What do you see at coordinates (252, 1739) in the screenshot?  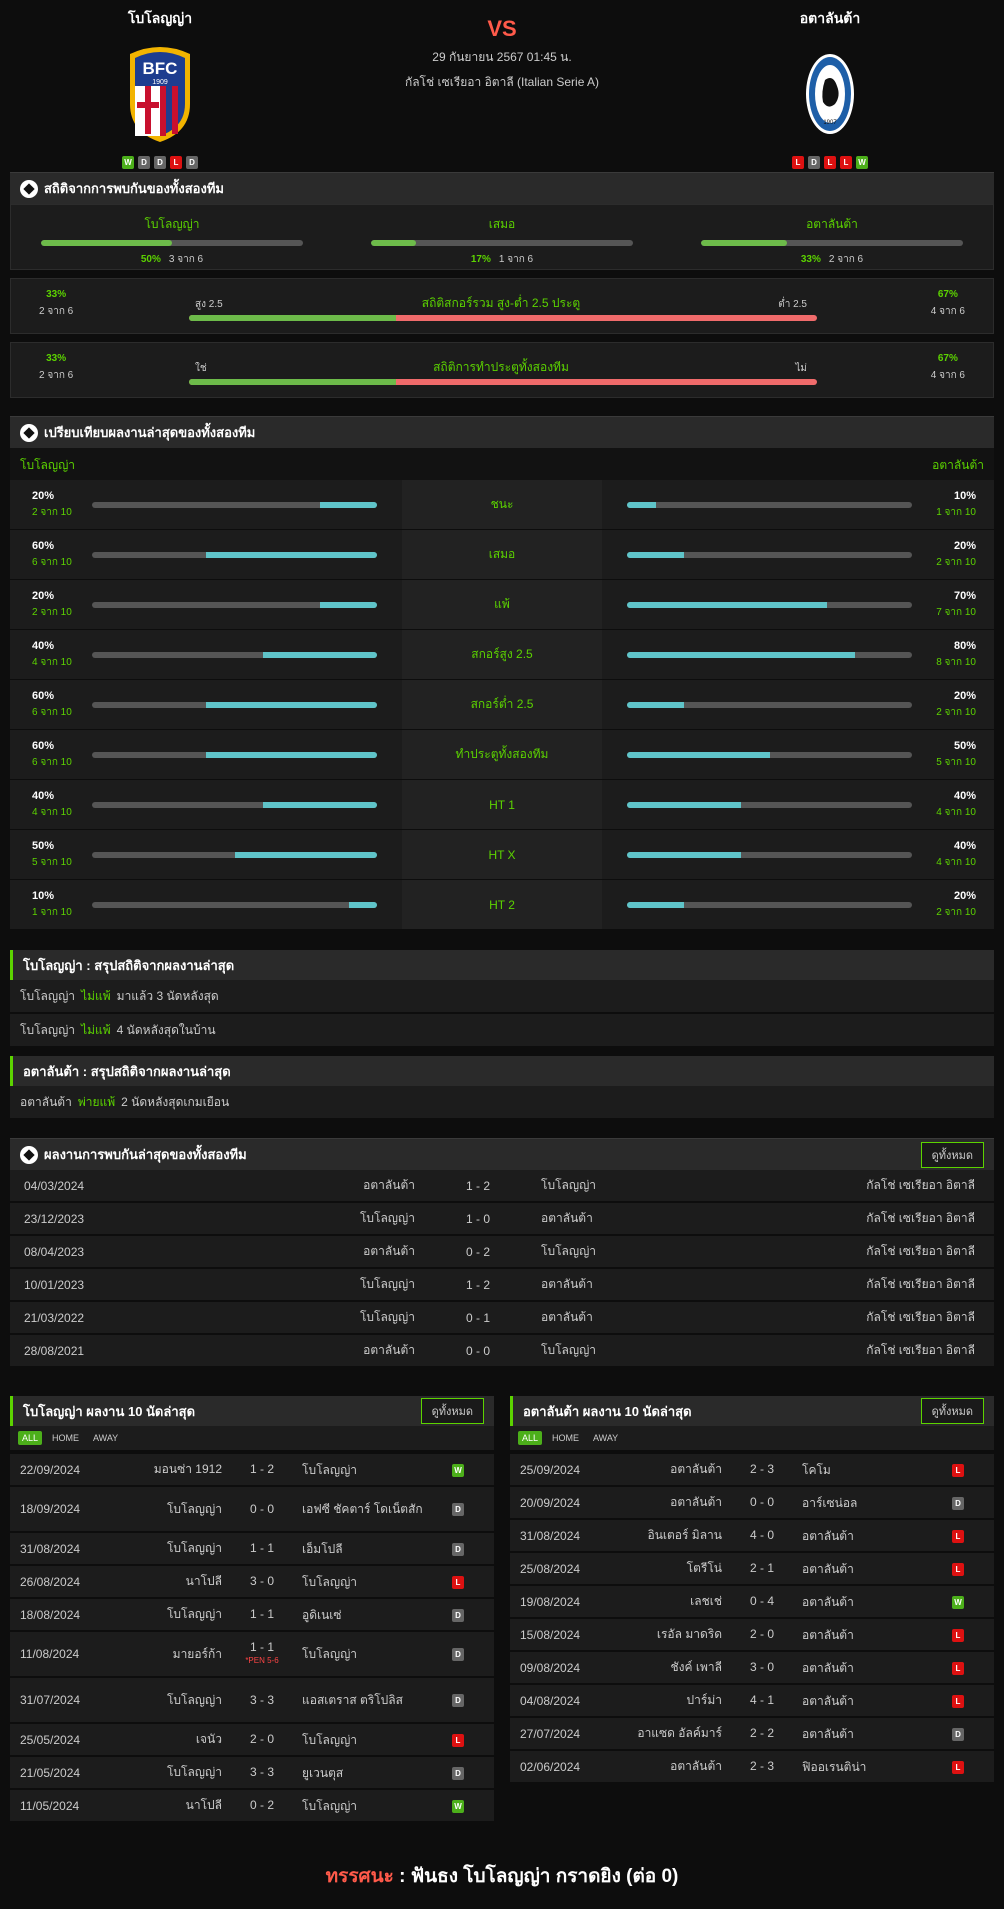 I see `last-match-row: 25/05/2024 เจนัว 2 - 0 โบโลญญ่า L` at bounding box center [252, 1739].